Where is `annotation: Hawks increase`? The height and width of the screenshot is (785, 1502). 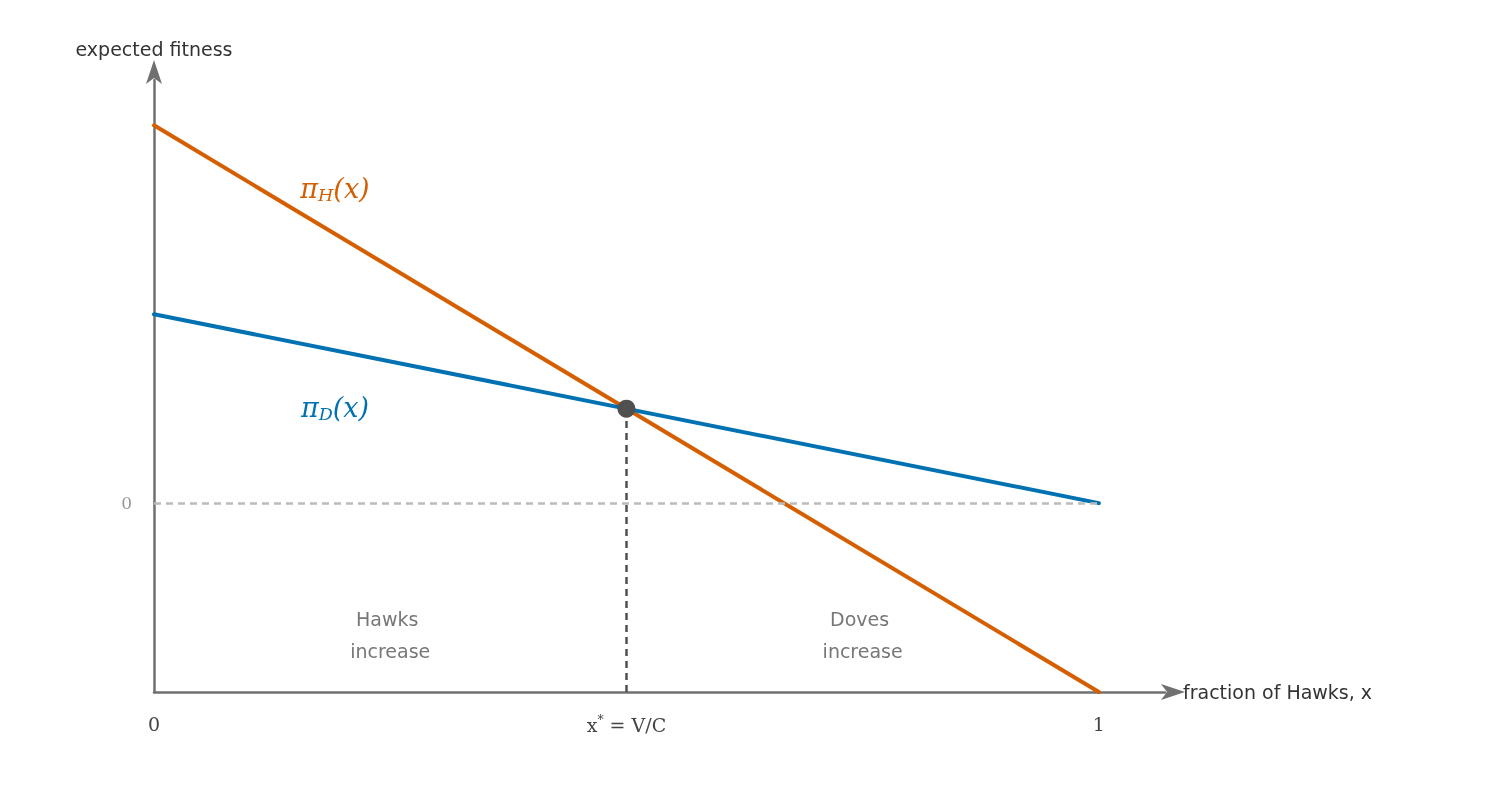 annotation: Hawks increase is located at coordinates (390, 635).